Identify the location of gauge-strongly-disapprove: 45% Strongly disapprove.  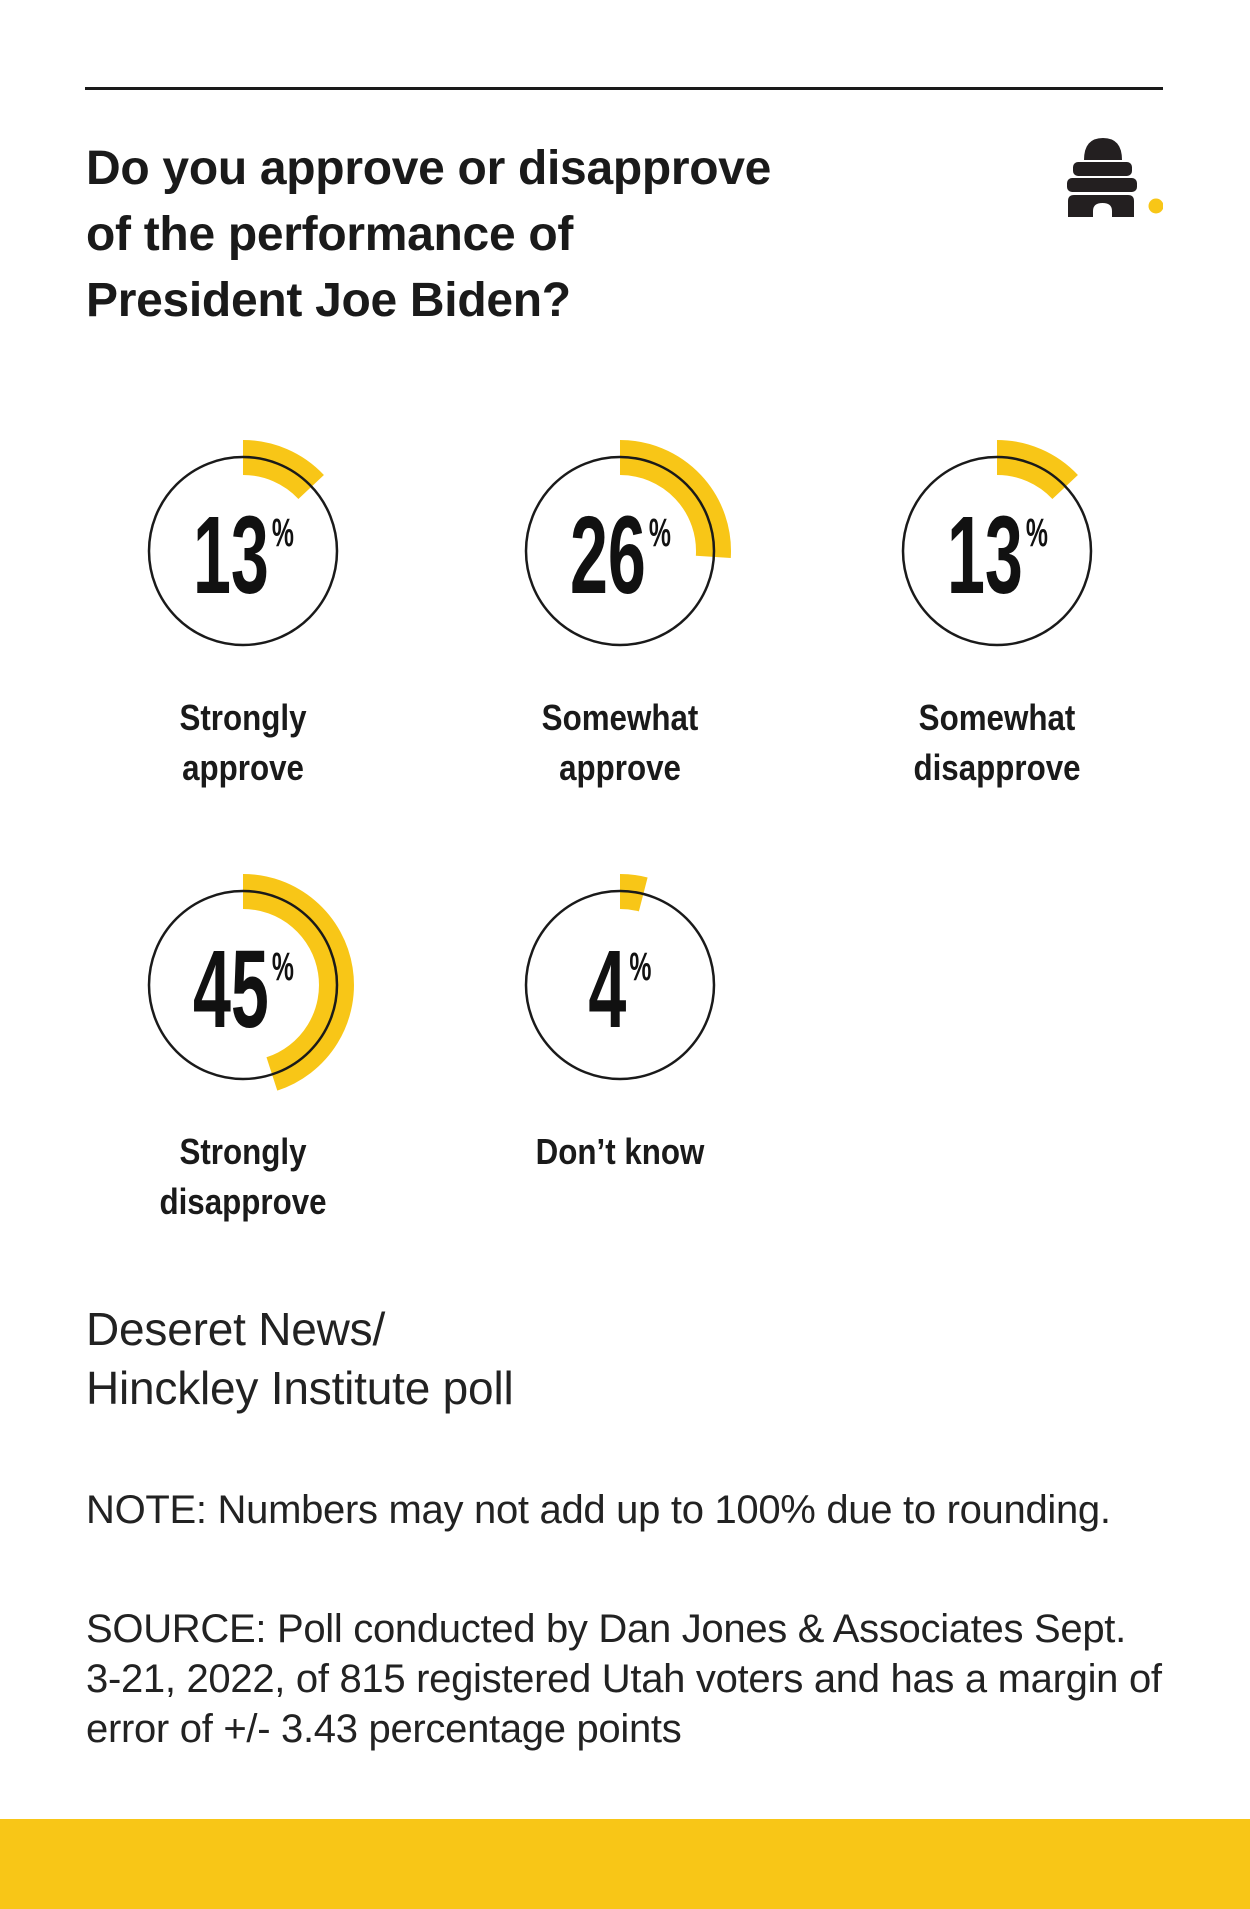
(243, 1043).